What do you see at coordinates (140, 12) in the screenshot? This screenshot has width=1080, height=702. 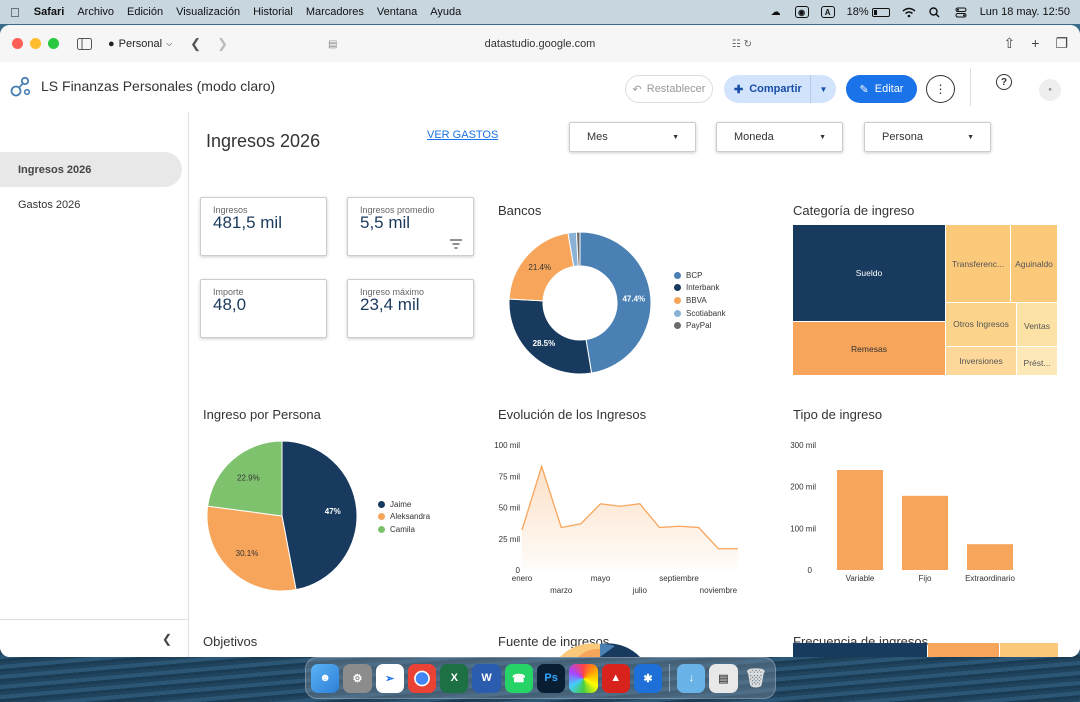 I see `menu-edicion: Edición` at bounding box center [140, 12].